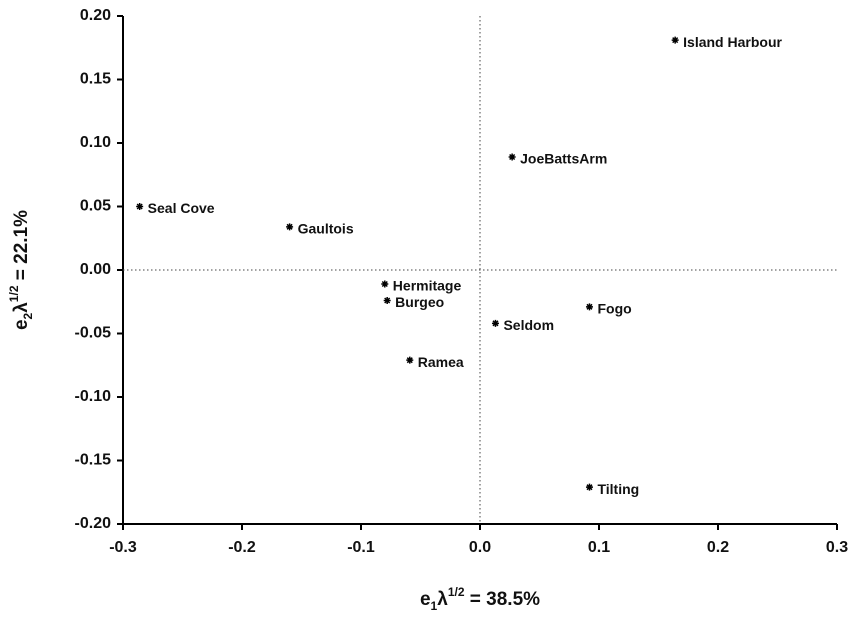 The image size is (860, 617). Describe the element at coordinates (732, 42) in the screenshot. I see `point-label: Island Harbour` at that location.